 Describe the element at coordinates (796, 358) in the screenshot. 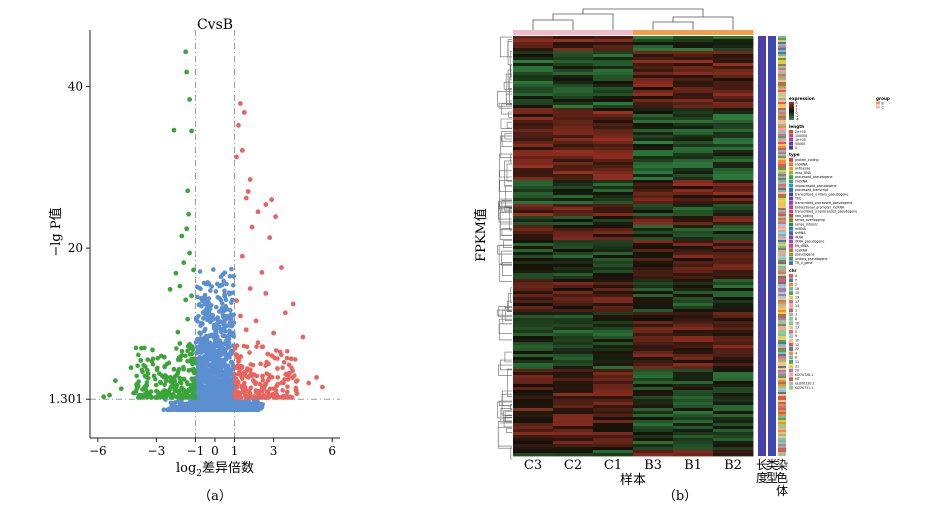

I see `legend-chr-label: 6` at that location.